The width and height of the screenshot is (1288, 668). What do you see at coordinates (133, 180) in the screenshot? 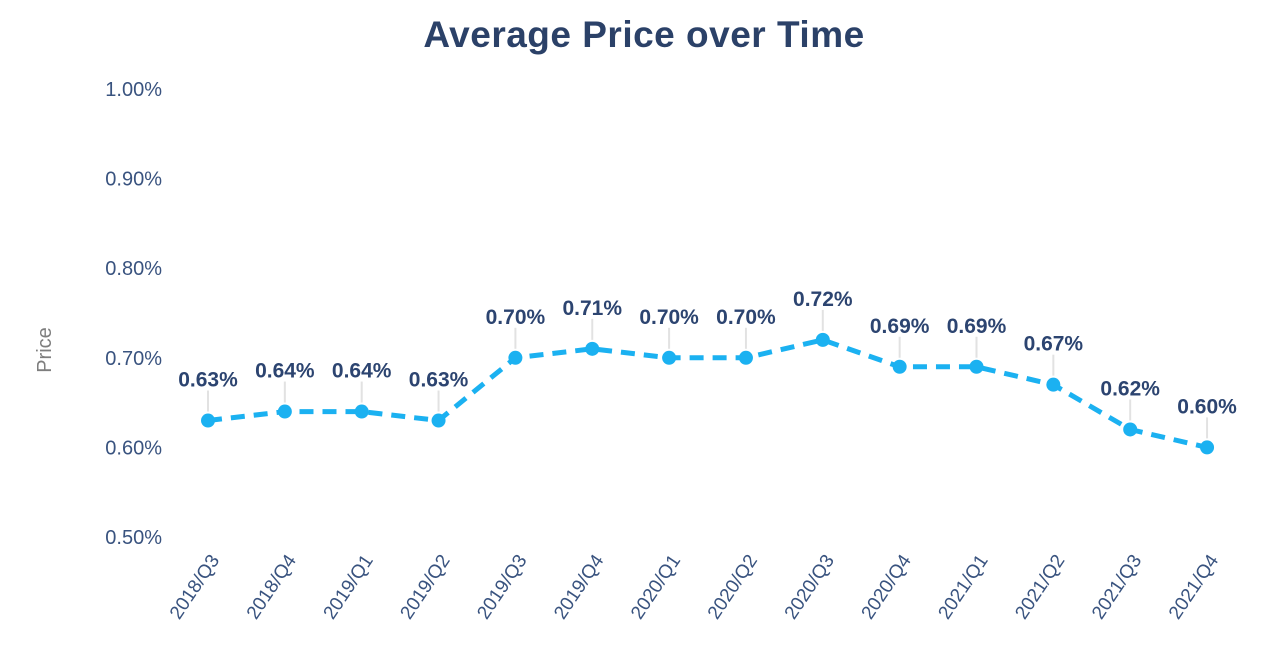
I see `y-tick-label: 0.90%` at bounding box center [133, 180].